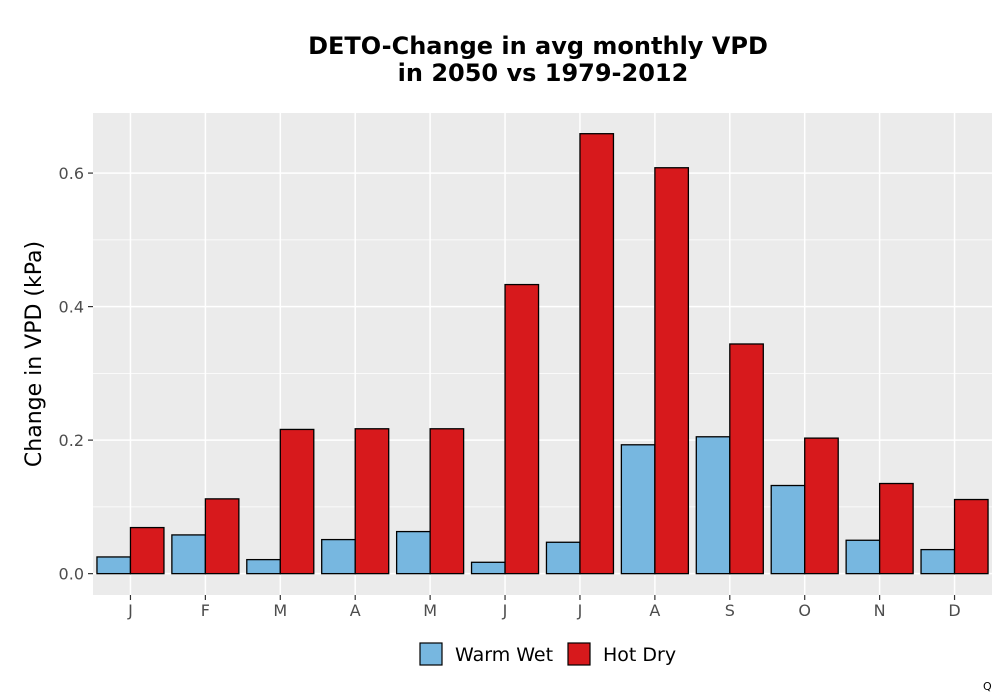 The image size is (1000, 700). I want to click on legend-label-warm-wet: Warm Wet, so click(504, 655).